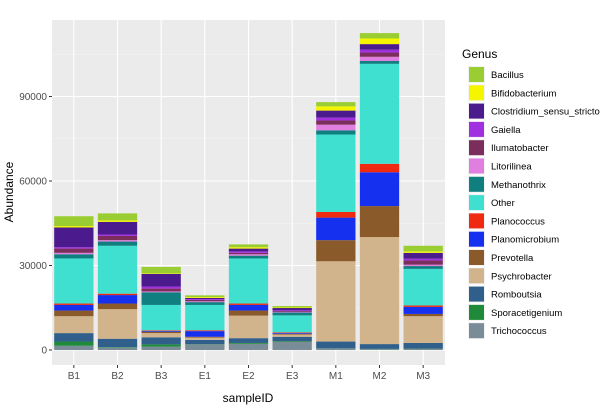 The height and width of the screenshot is (416, 606). Describe the element at coordinates (511, 167) in the screenshot. I see `legend-label: Litorilinea` at that location.